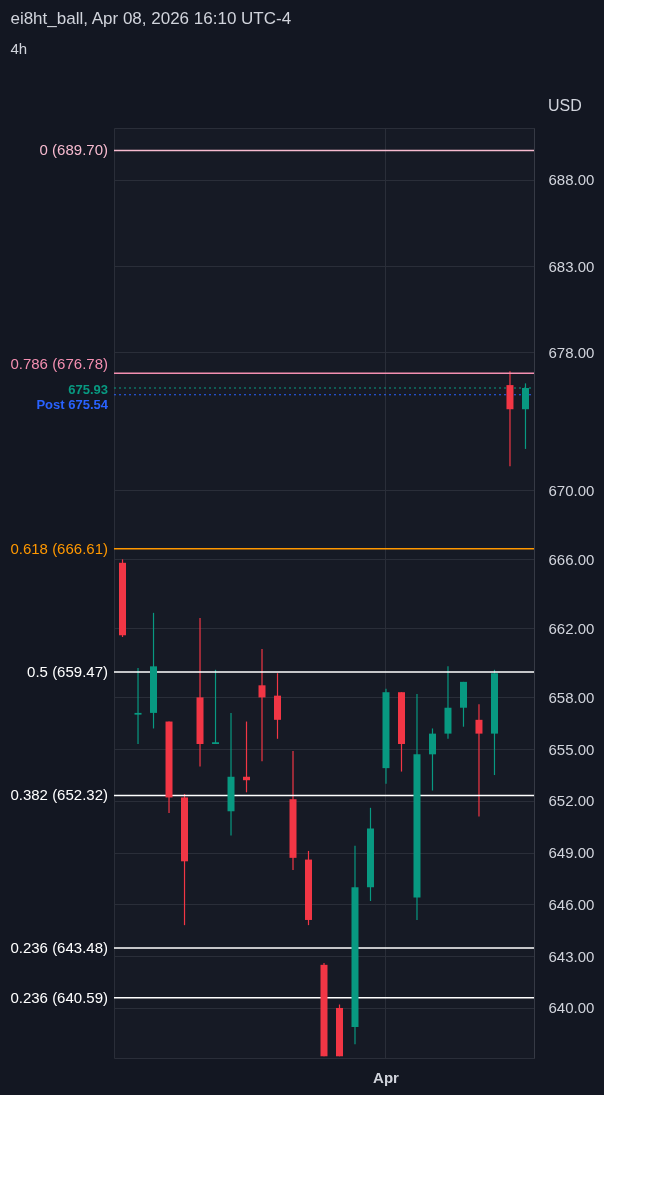  I want to click on text: USD, so click(565, 105).